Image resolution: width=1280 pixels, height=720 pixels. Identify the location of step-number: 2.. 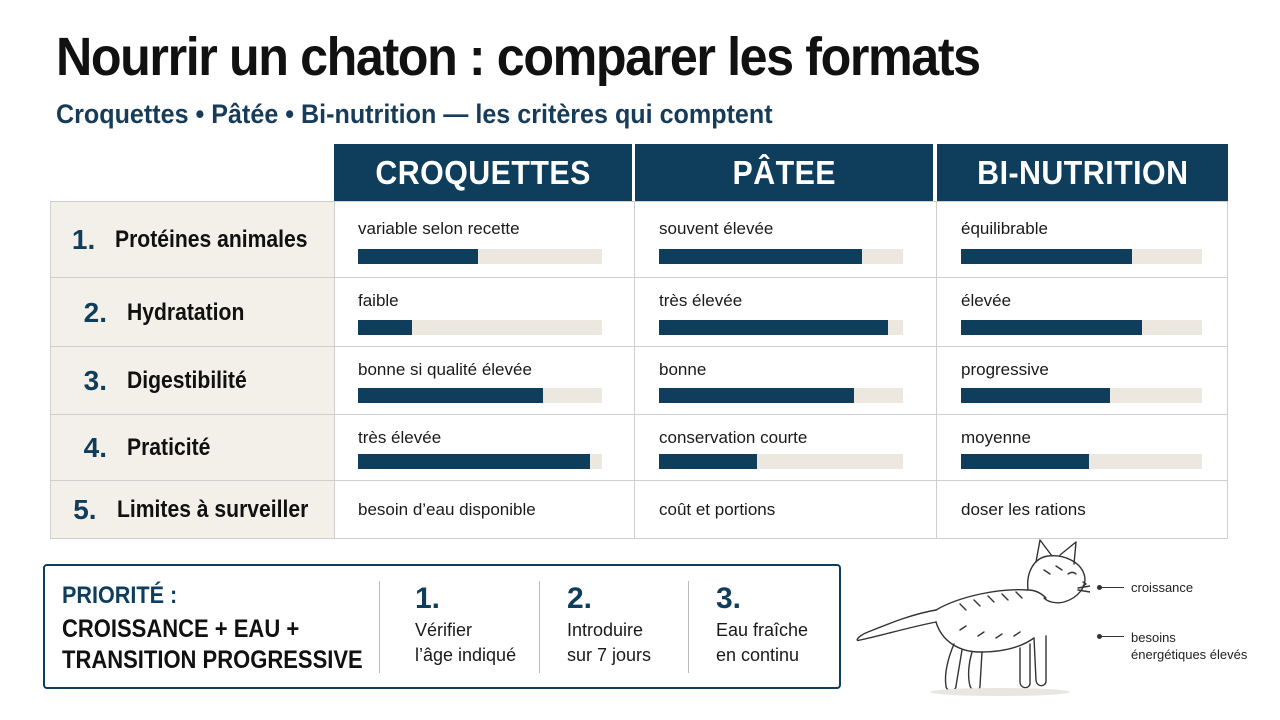
(580, 598).